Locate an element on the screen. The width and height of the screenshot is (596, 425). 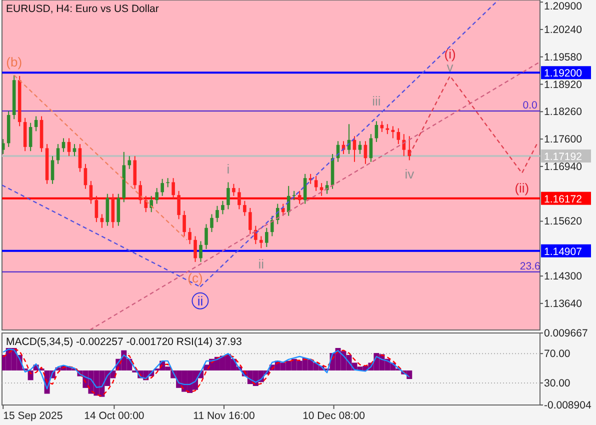
y-tick-label: -0.008904 is located at coordinates (568, 406).